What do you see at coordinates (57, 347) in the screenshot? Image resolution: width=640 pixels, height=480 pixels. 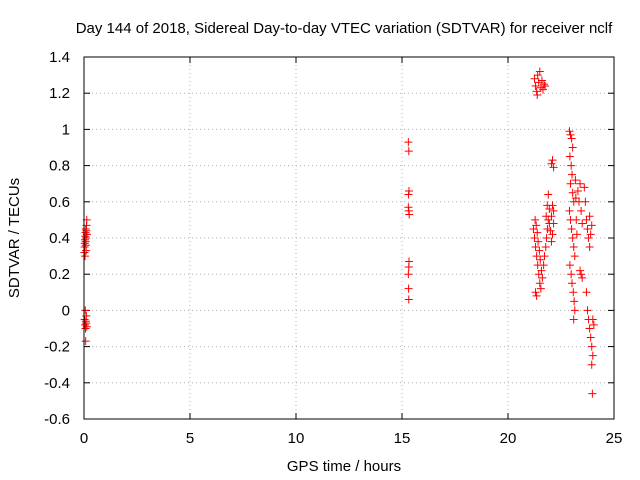 I see `y-tick-label: -0.2` at bounding box center [57, 347].